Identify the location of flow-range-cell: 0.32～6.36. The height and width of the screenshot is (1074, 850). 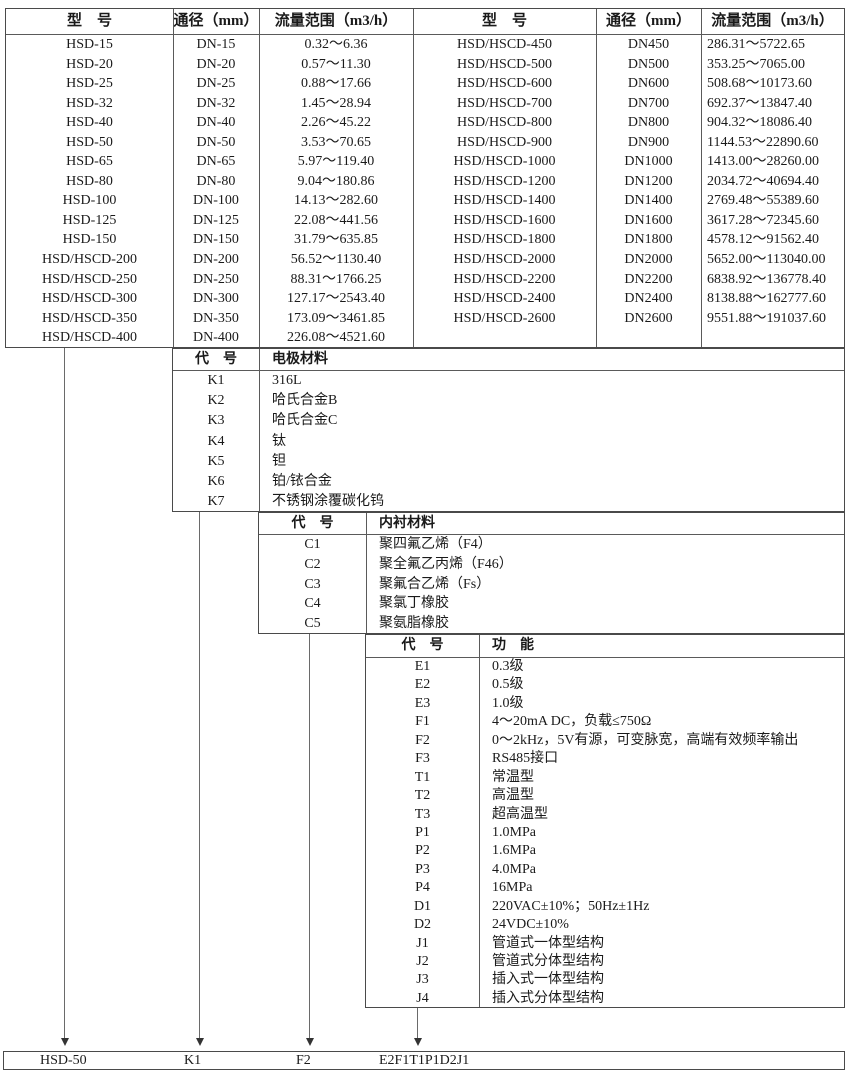
(336, 44).